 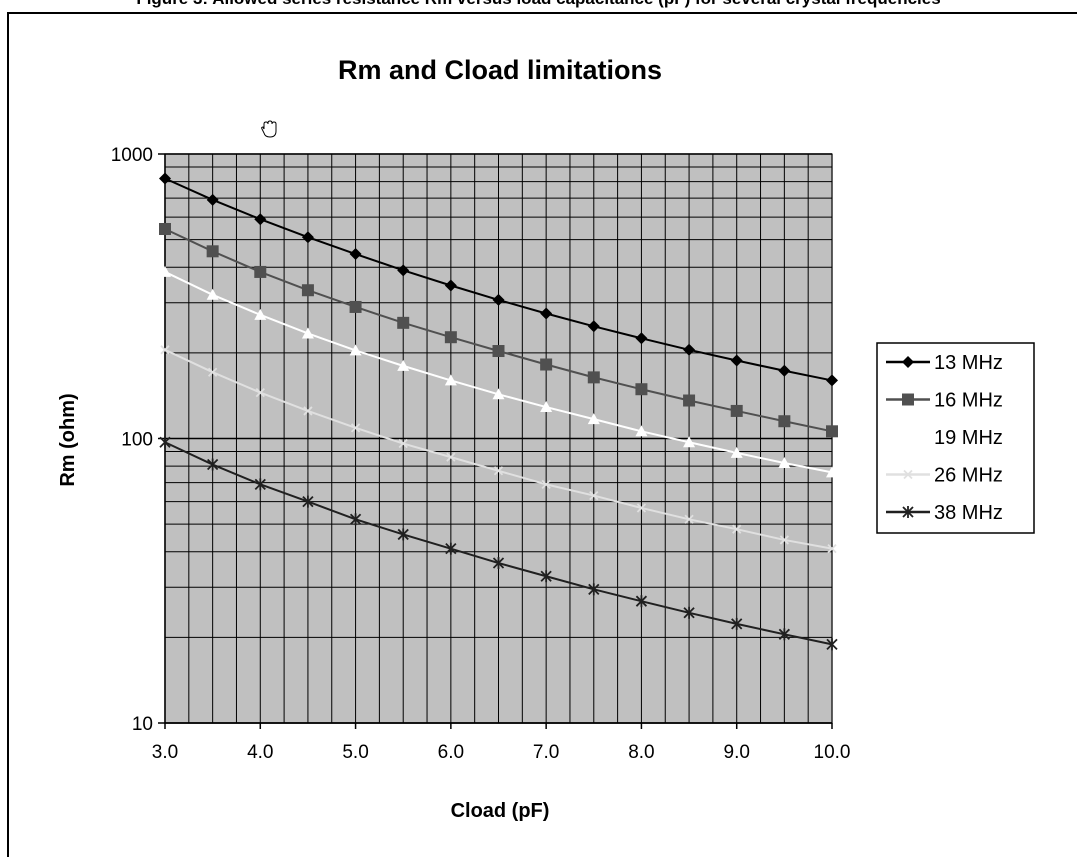 What do you see at coordinates (260, 752) in the screenshot?
I see `x-tick-label: 4.0` at bounding box center [260, 752].